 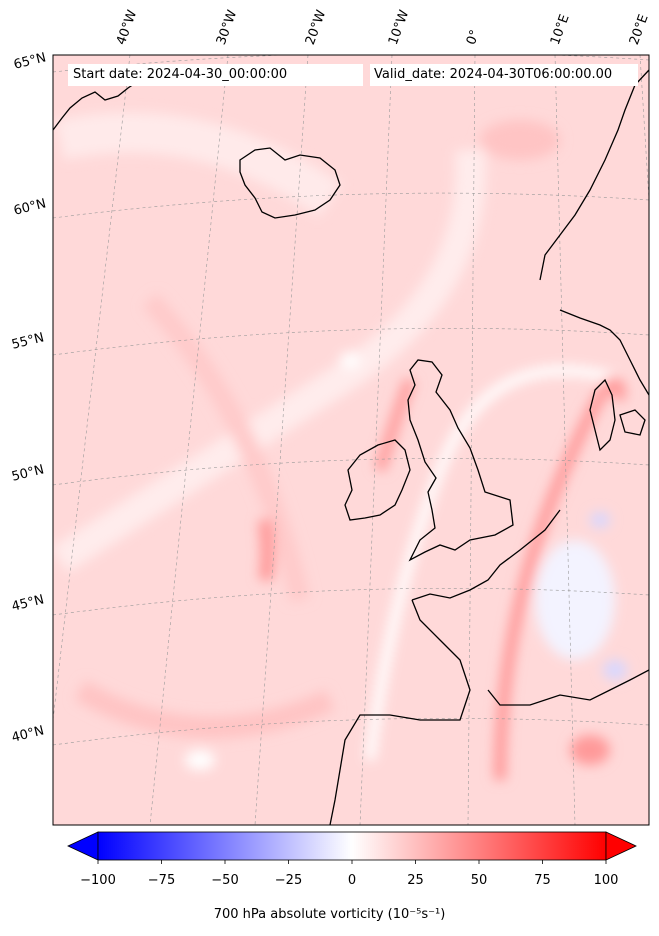 I want to click on colorbar-tick-label: −100, so click(x=98, y=880).